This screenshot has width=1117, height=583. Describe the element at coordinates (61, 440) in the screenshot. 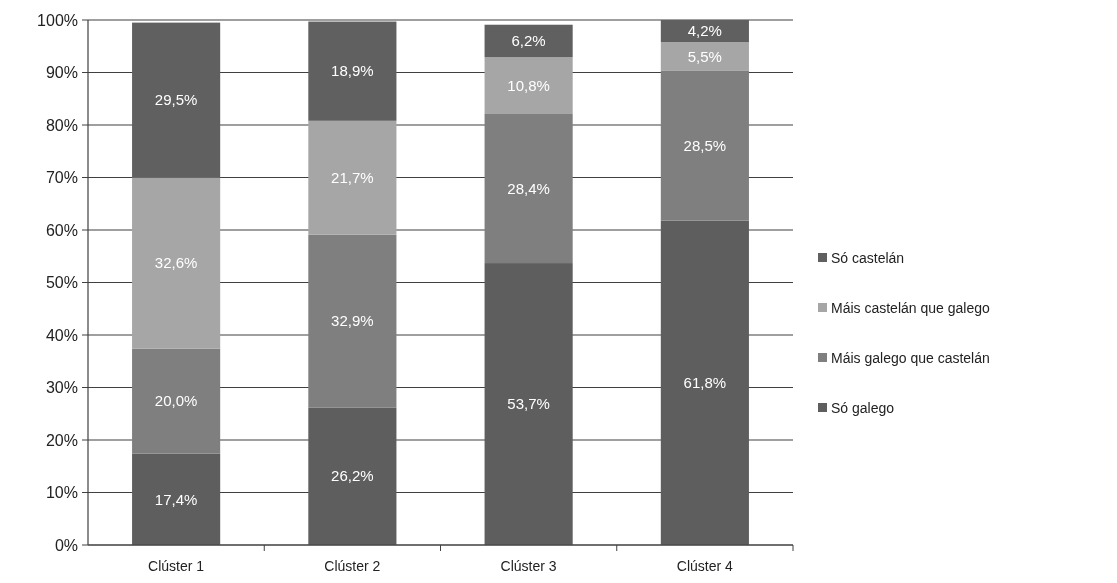

I see `y-tick-label: 20%` at that location.